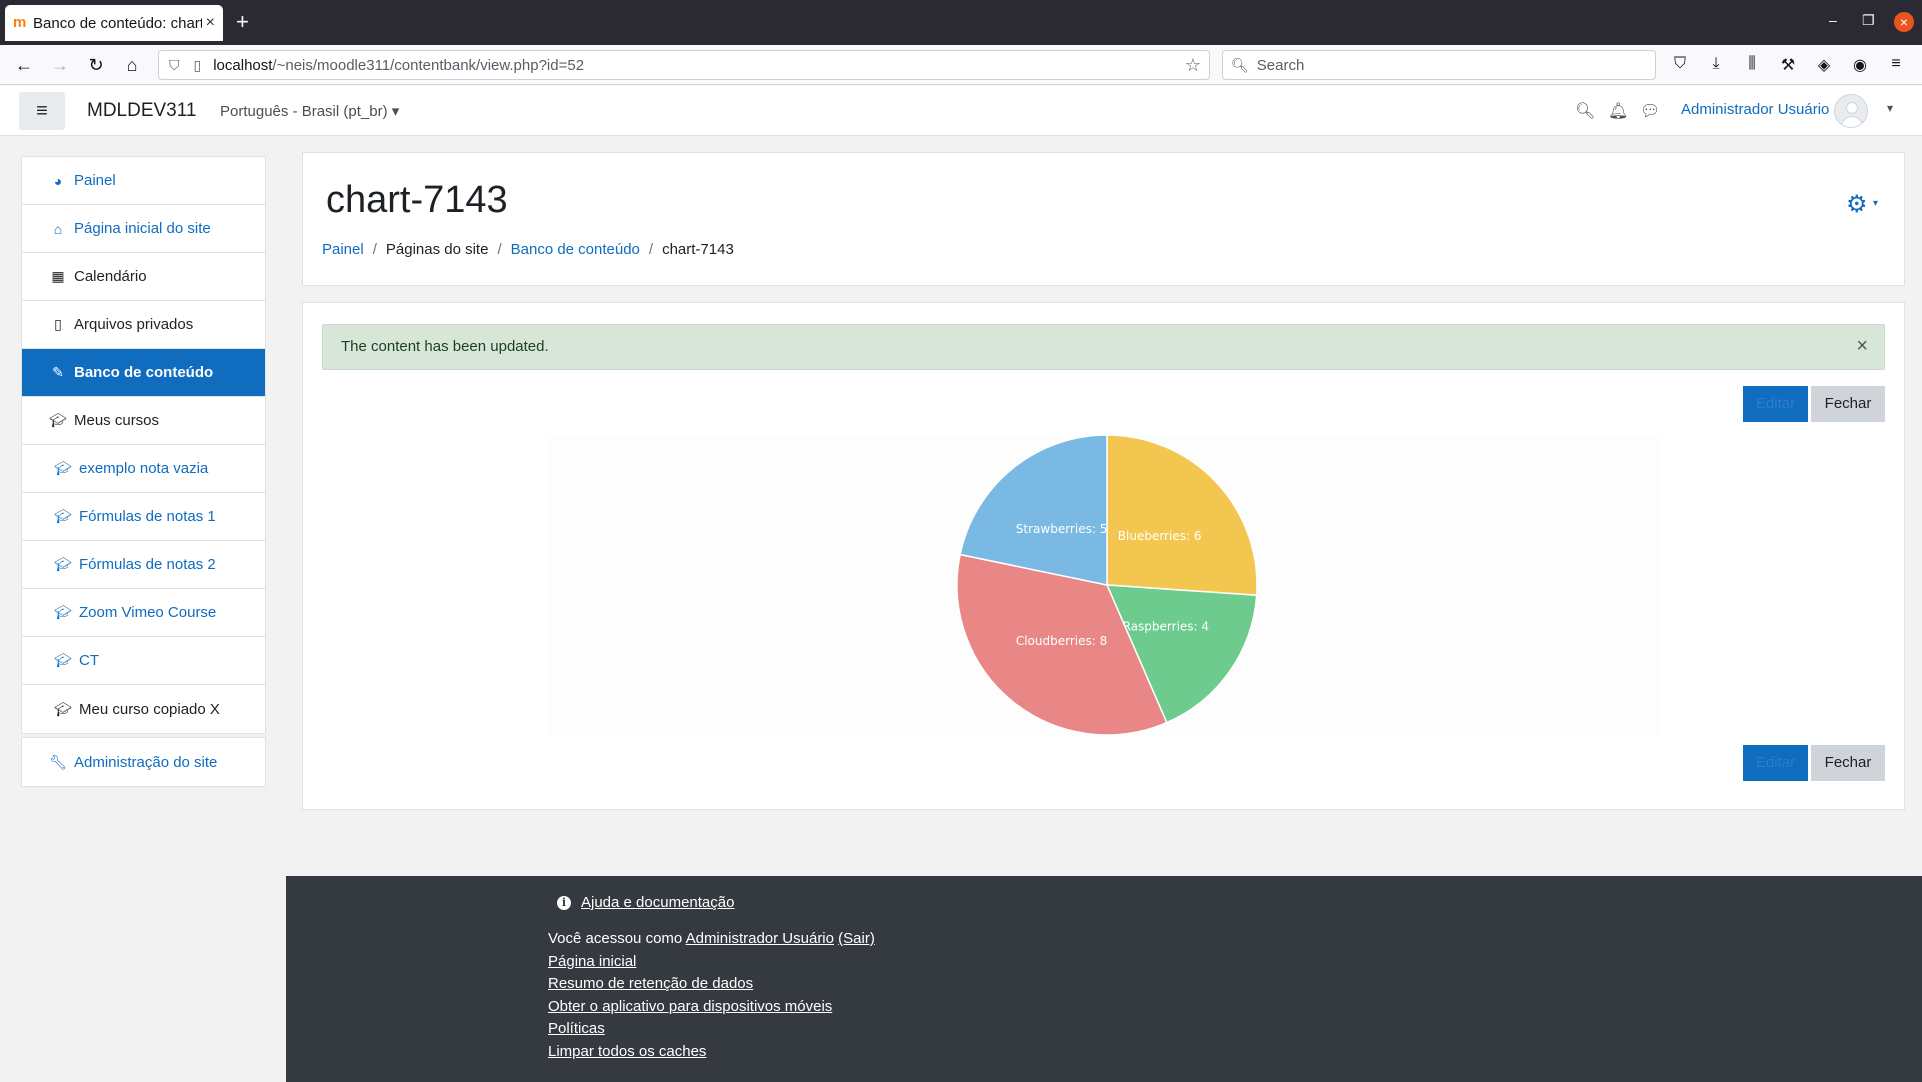 The width and height of the screenshot is (1922, 1082). Describe the element at coordinates (143, 373) in the screenshot. I see `nav-item-content-bank: ✎ Banco de conteúdo` at that location.